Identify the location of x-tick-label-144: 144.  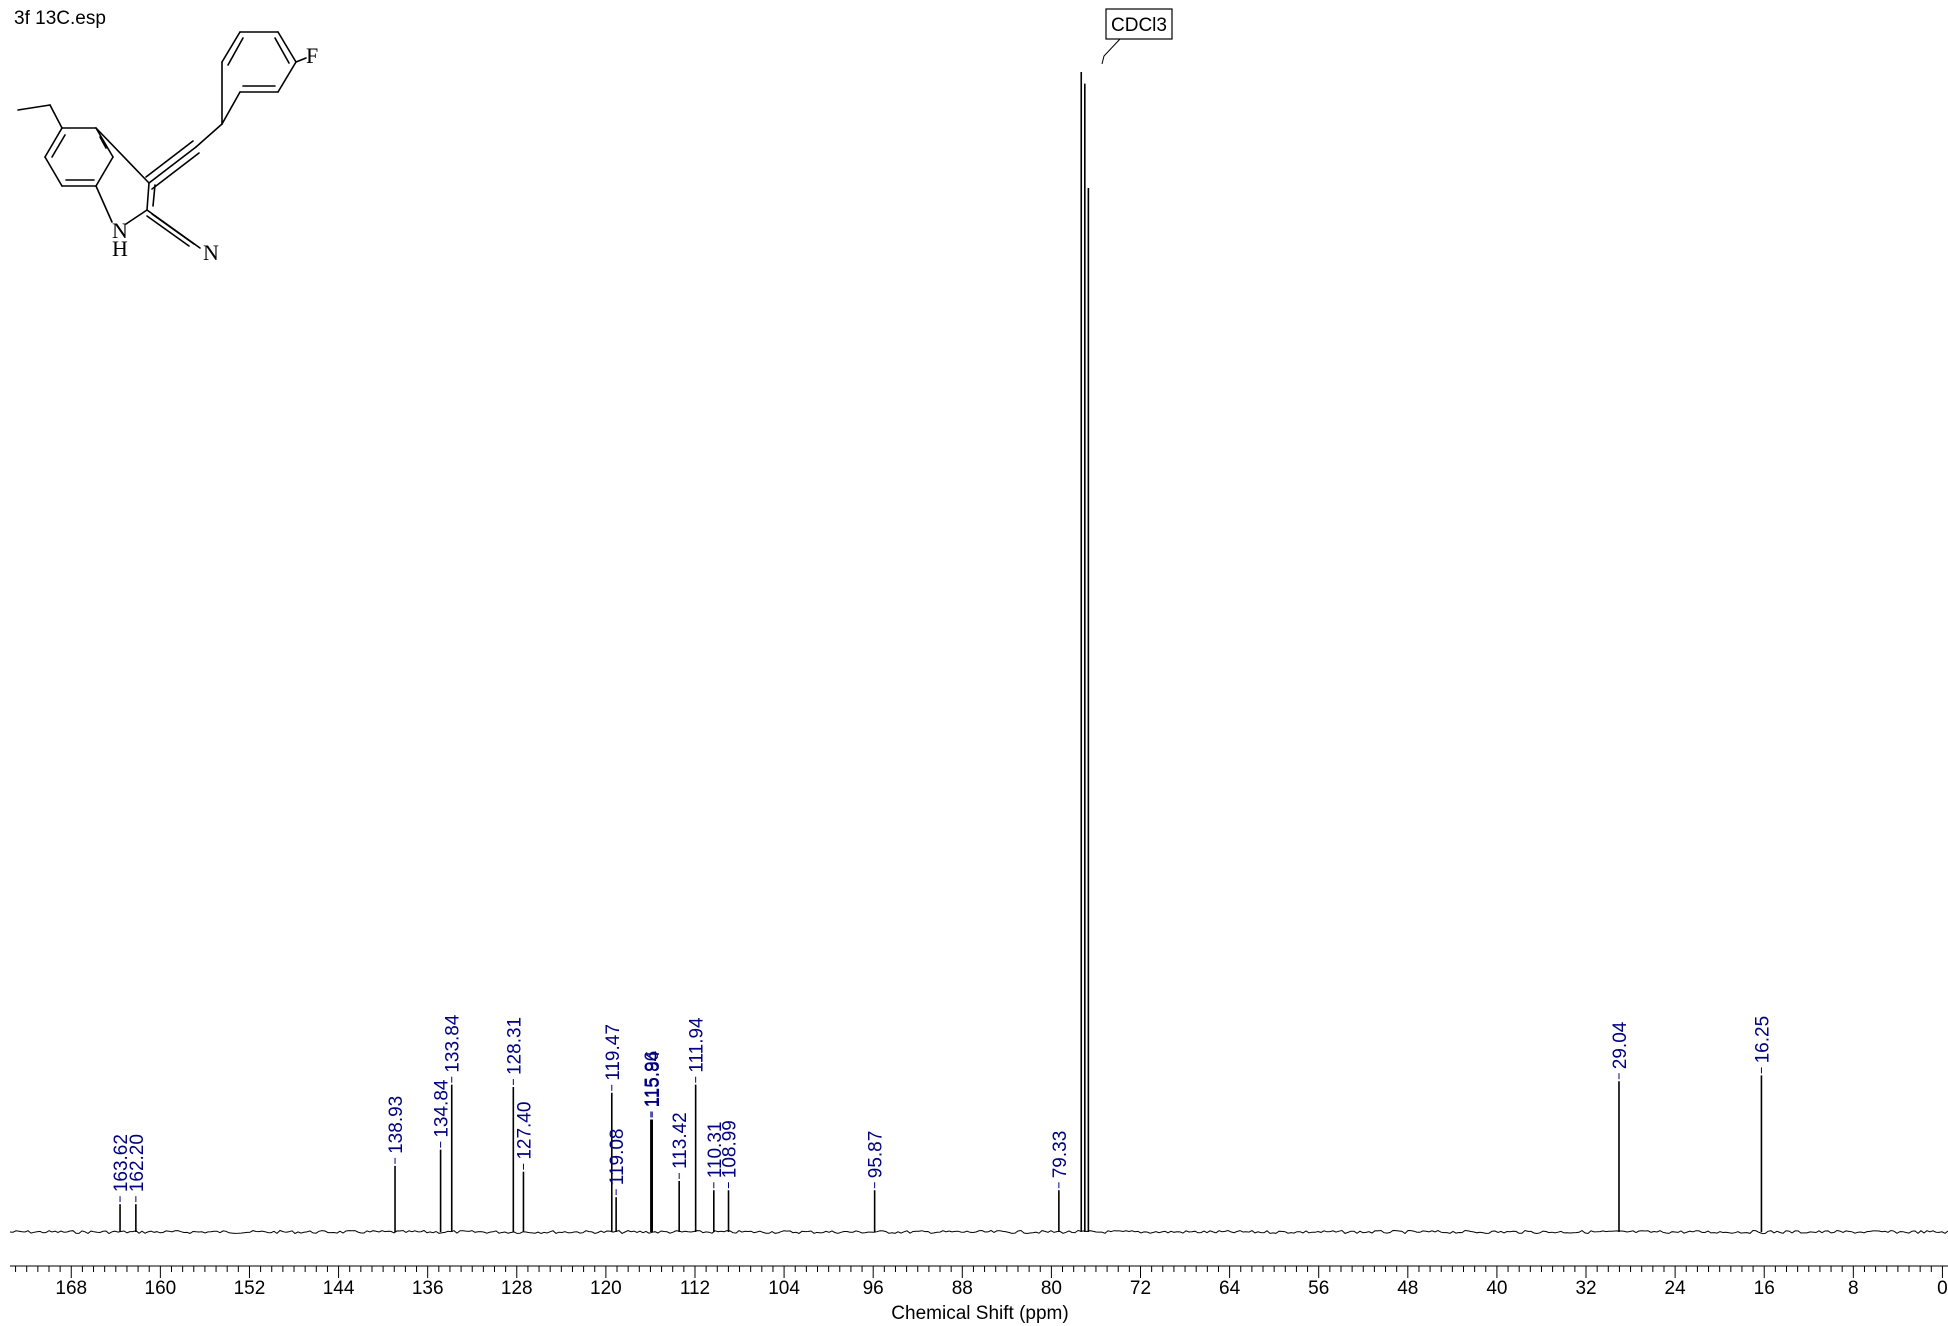
(339, 1288).